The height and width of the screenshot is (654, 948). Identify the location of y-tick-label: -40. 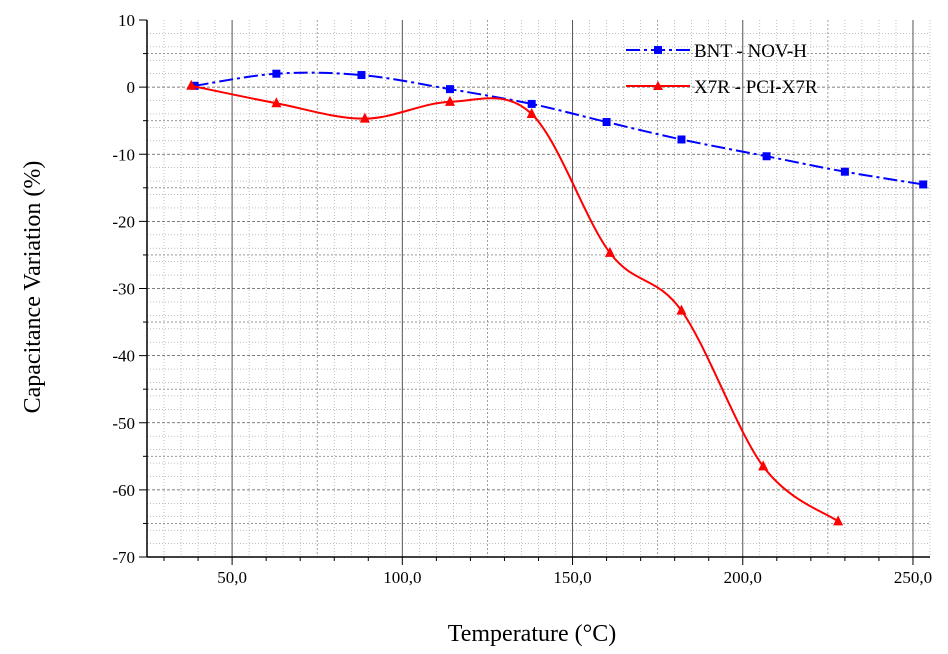
(123, 356).